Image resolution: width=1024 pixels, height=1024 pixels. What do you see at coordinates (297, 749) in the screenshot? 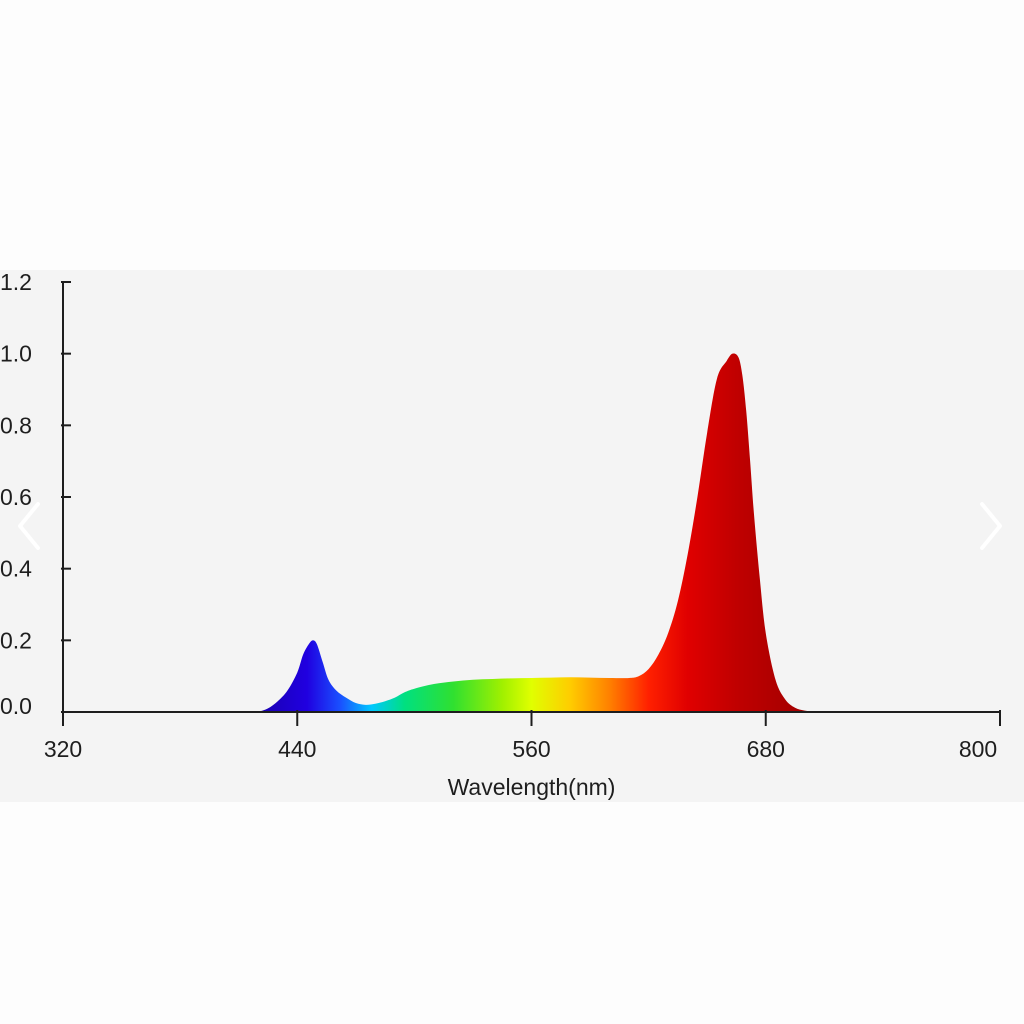
I see `x-tick-label: 440` at bounding box center [297, 749].